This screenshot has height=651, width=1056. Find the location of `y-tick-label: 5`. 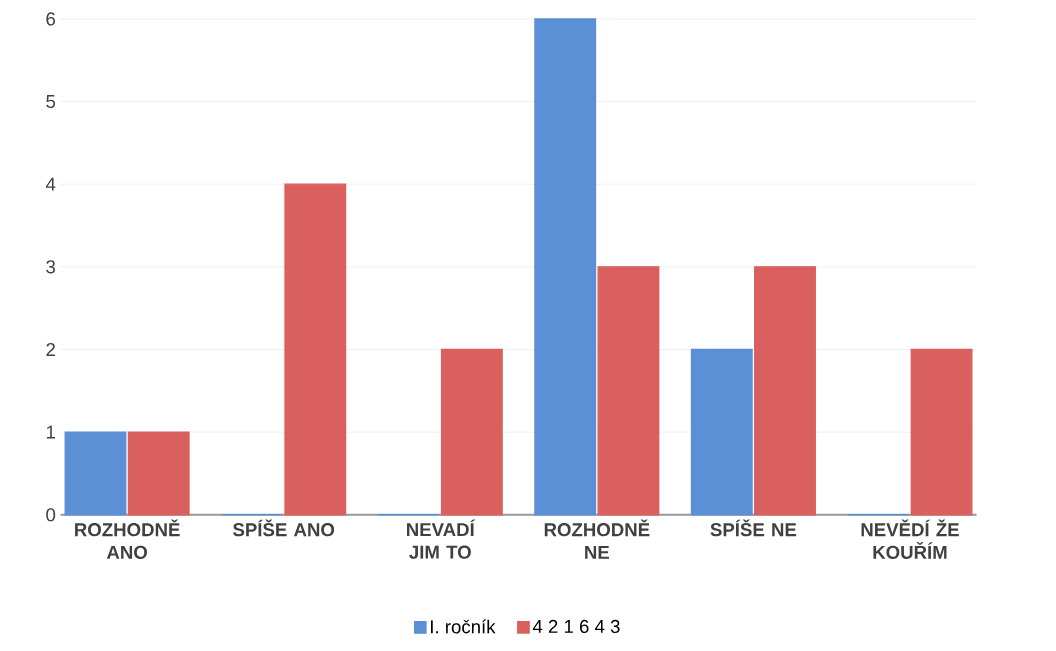

y-tick-label: 5 is located at coordinates (51, 102).